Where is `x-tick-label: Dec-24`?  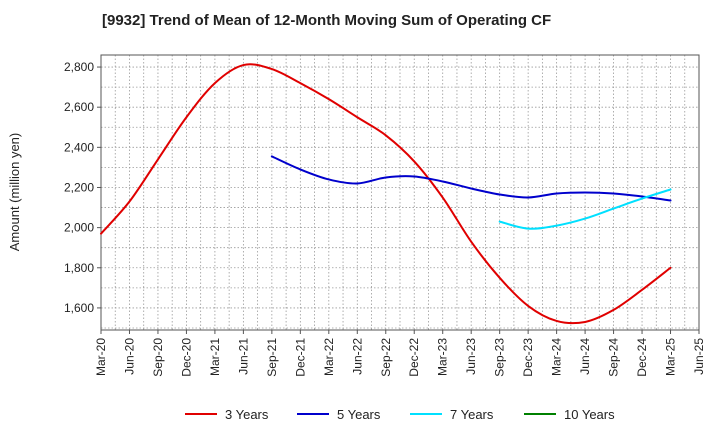 x-tick-label: Dec-24 is located at coordinates (642, 357).